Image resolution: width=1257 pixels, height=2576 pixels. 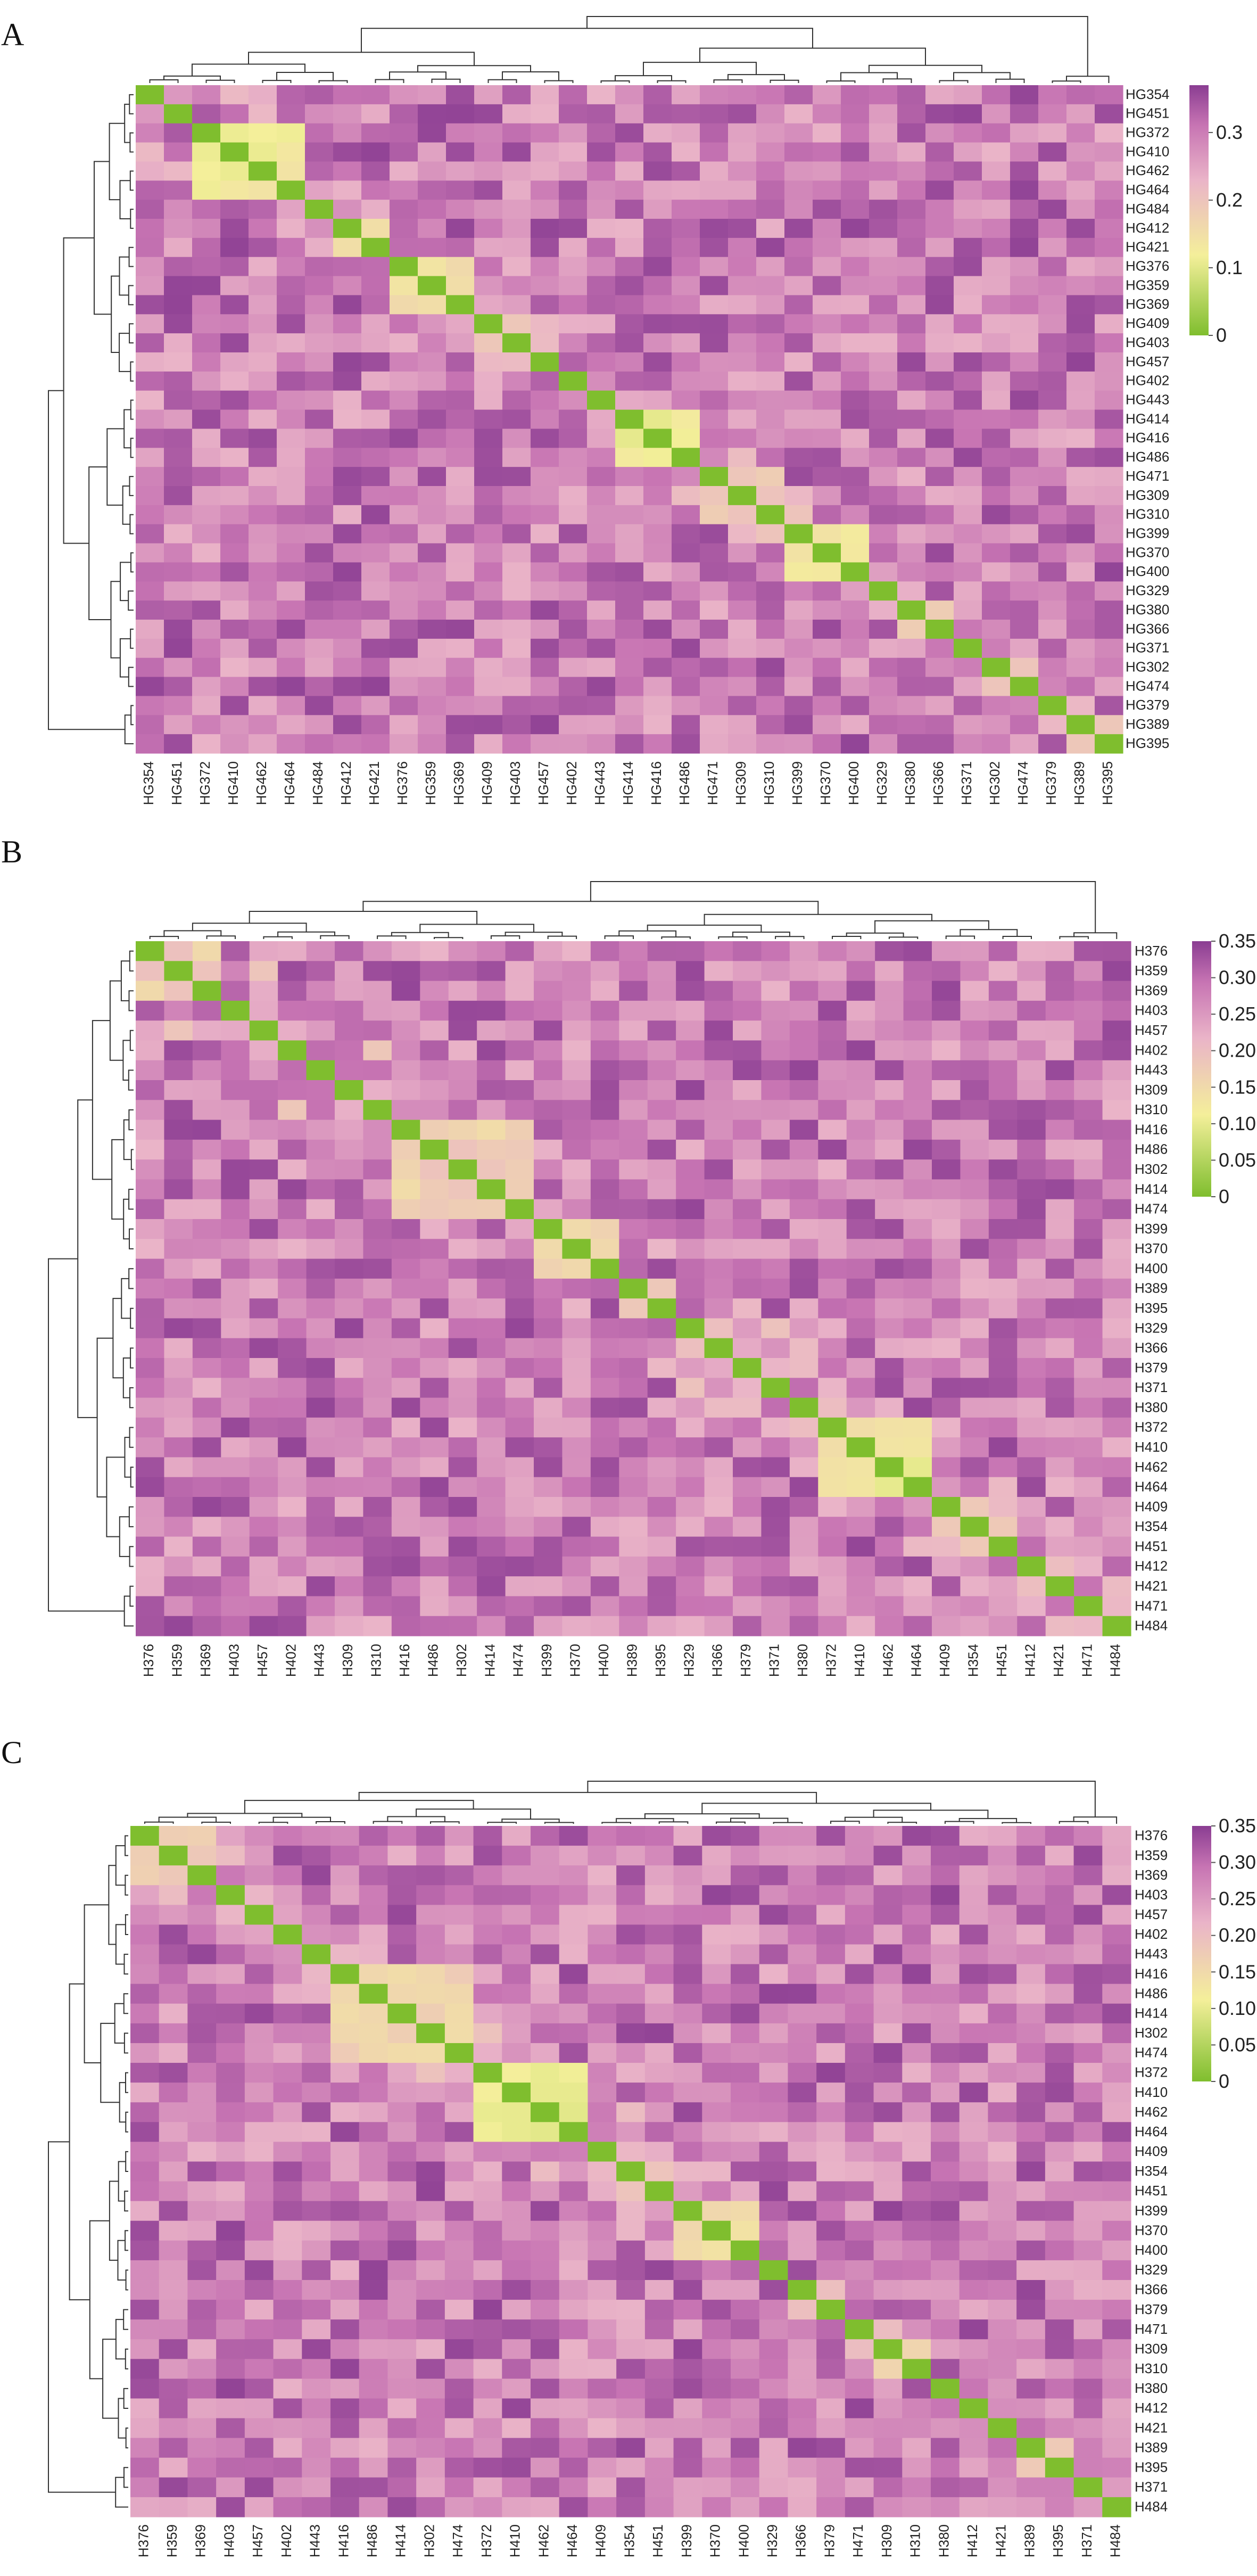 I want to click on column-label: H414, so click(x=490, y=1660).